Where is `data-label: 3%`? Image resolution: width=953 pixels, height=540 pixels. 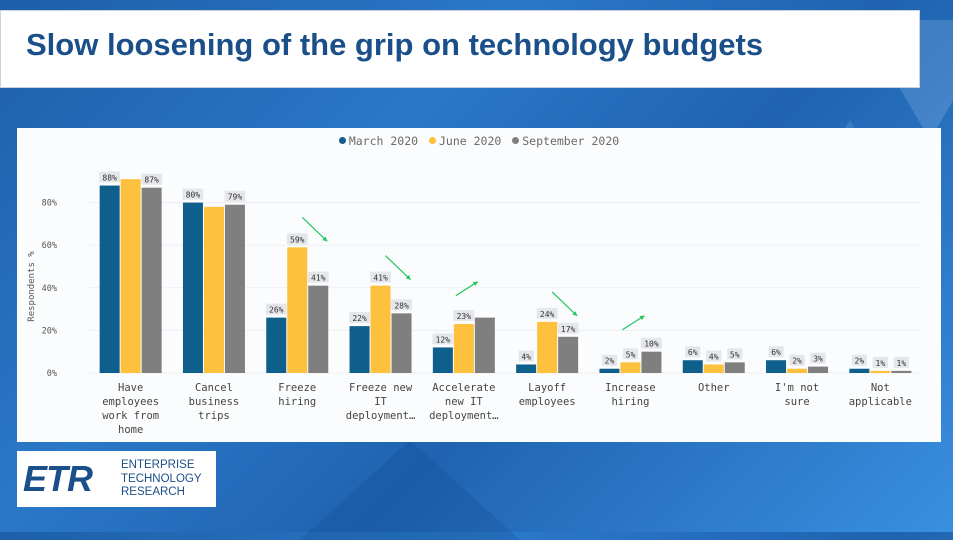
data-label: 3% is located at coordinates (818, 359).